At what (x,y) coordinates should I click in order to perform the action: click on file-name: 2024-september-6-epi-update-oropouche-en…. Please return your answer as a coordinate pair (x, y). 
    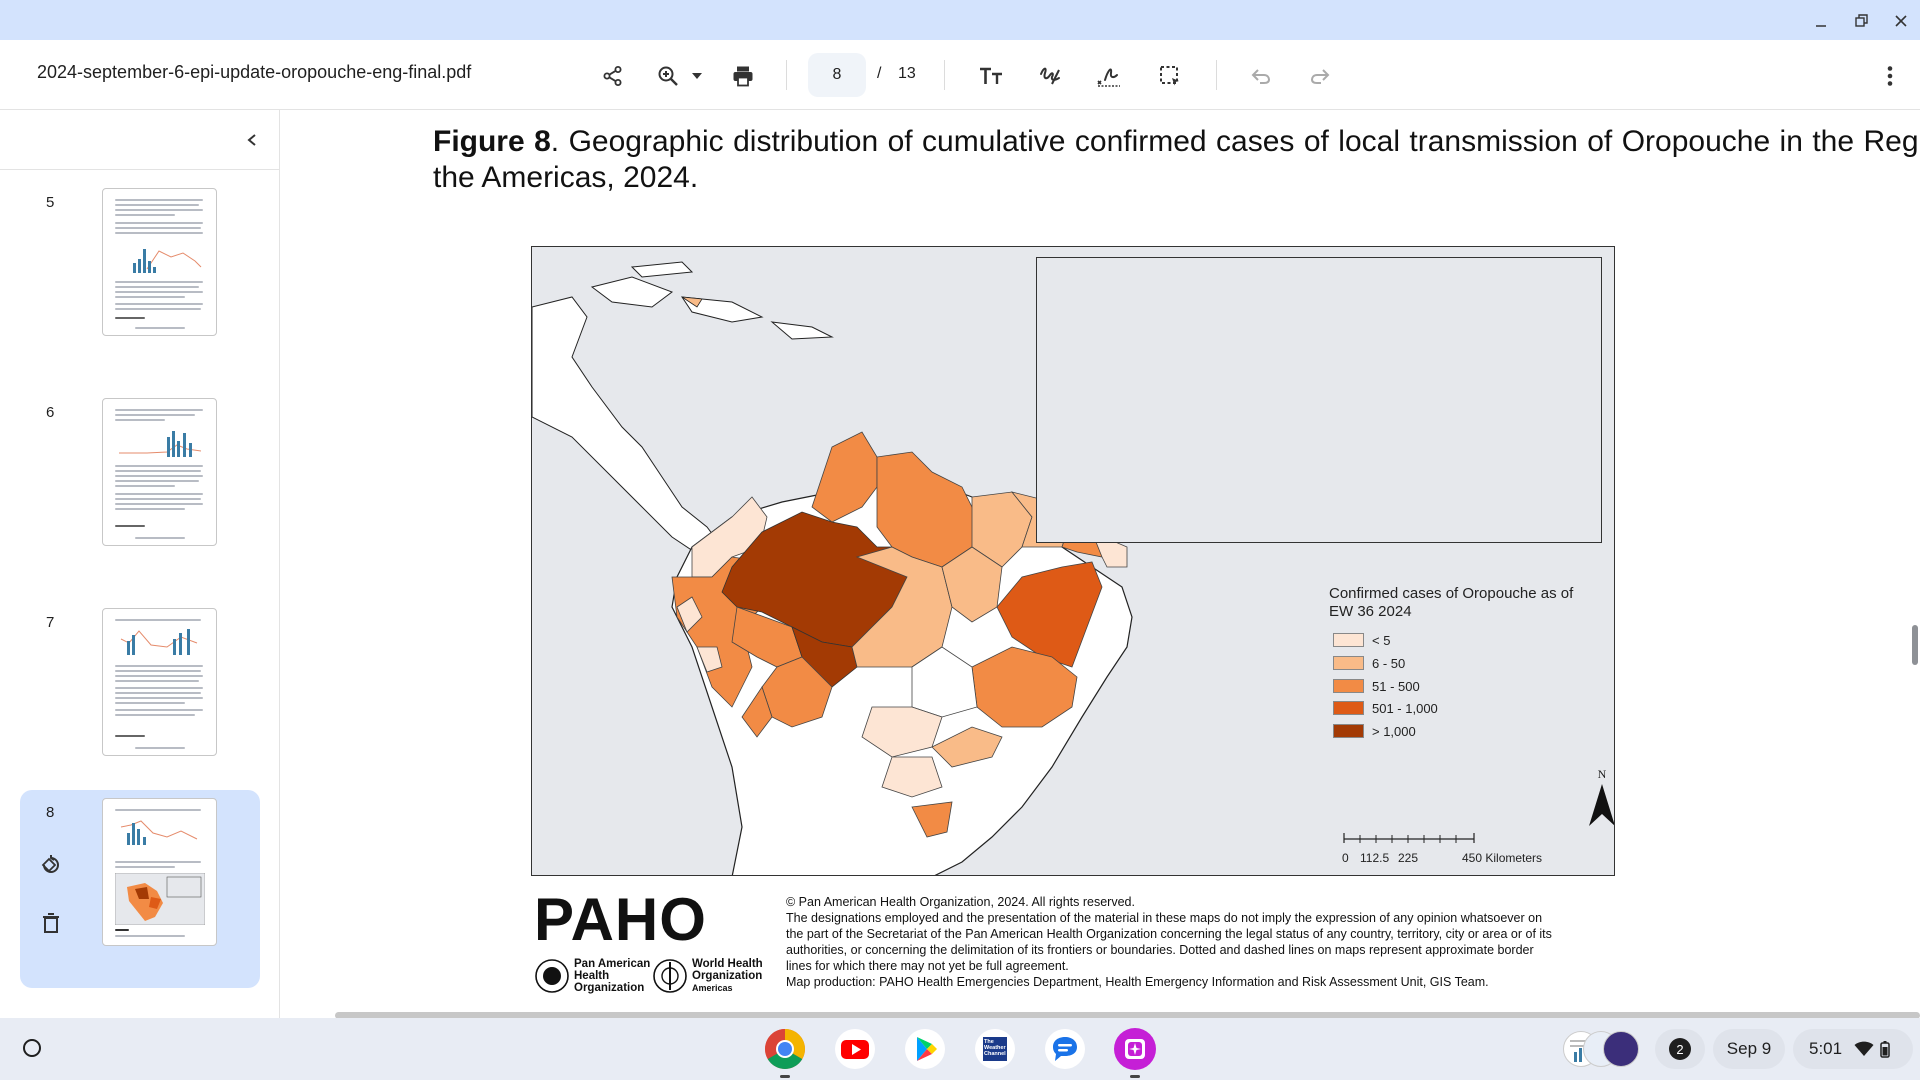
    Looking at the image, I should click on (254, 72).